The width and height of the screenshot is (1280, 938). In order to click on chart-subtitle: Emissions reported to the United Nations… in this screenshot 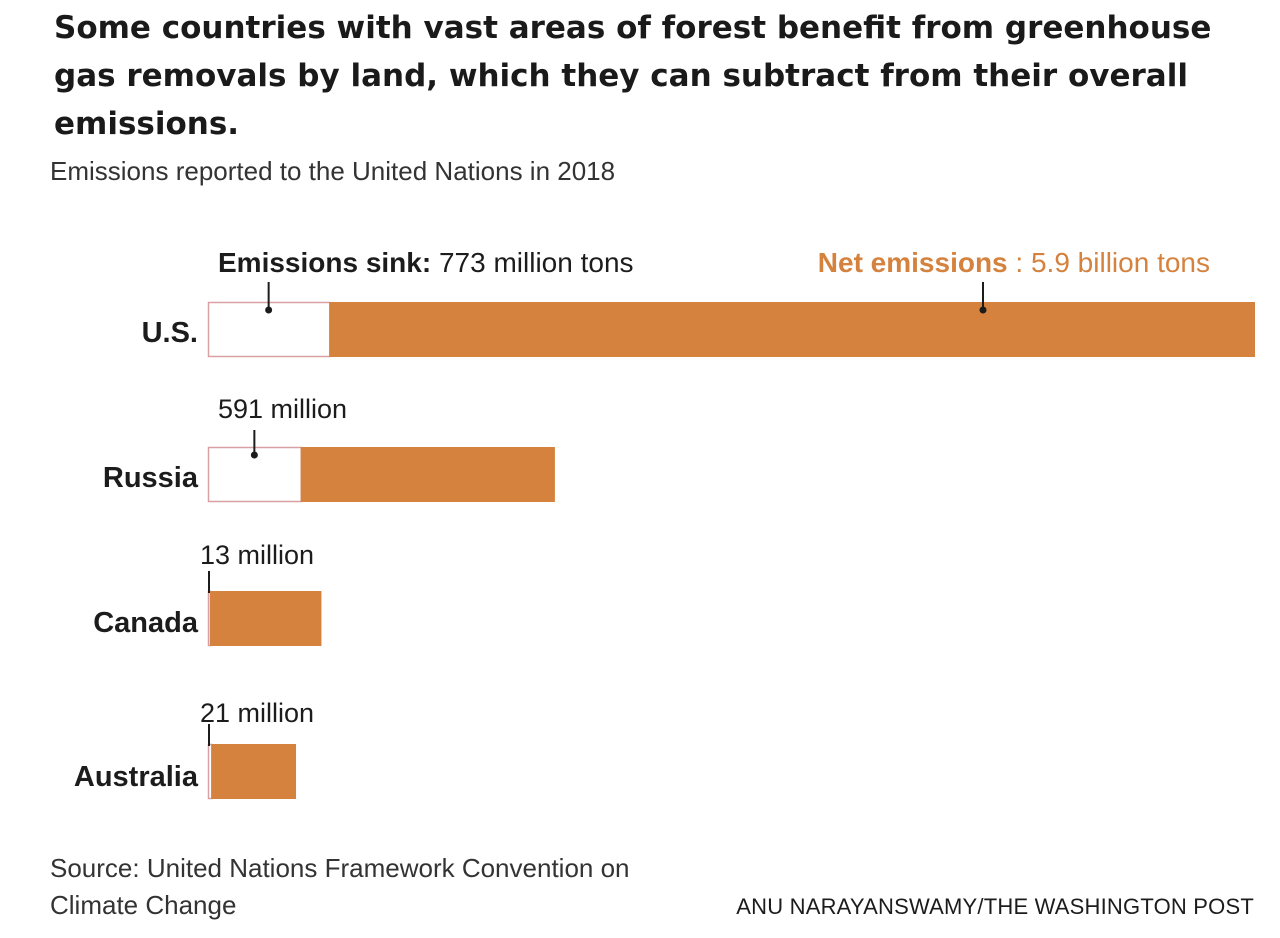, I will do `click(333, 171)`.